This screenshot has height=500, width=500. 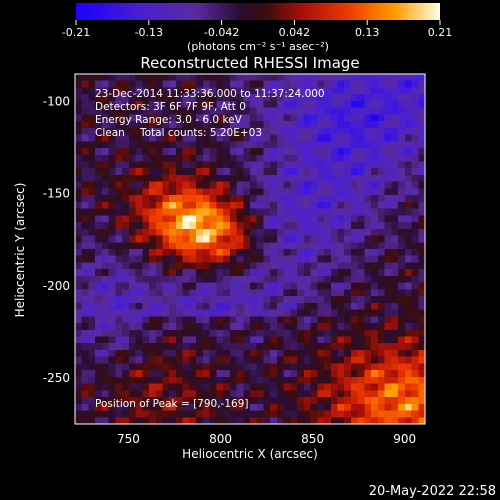 What do you see at coordinates (440, 32) in the screenshot?
I see `colorbar-tick-label: 0.21` at bounding box center [440, 32].